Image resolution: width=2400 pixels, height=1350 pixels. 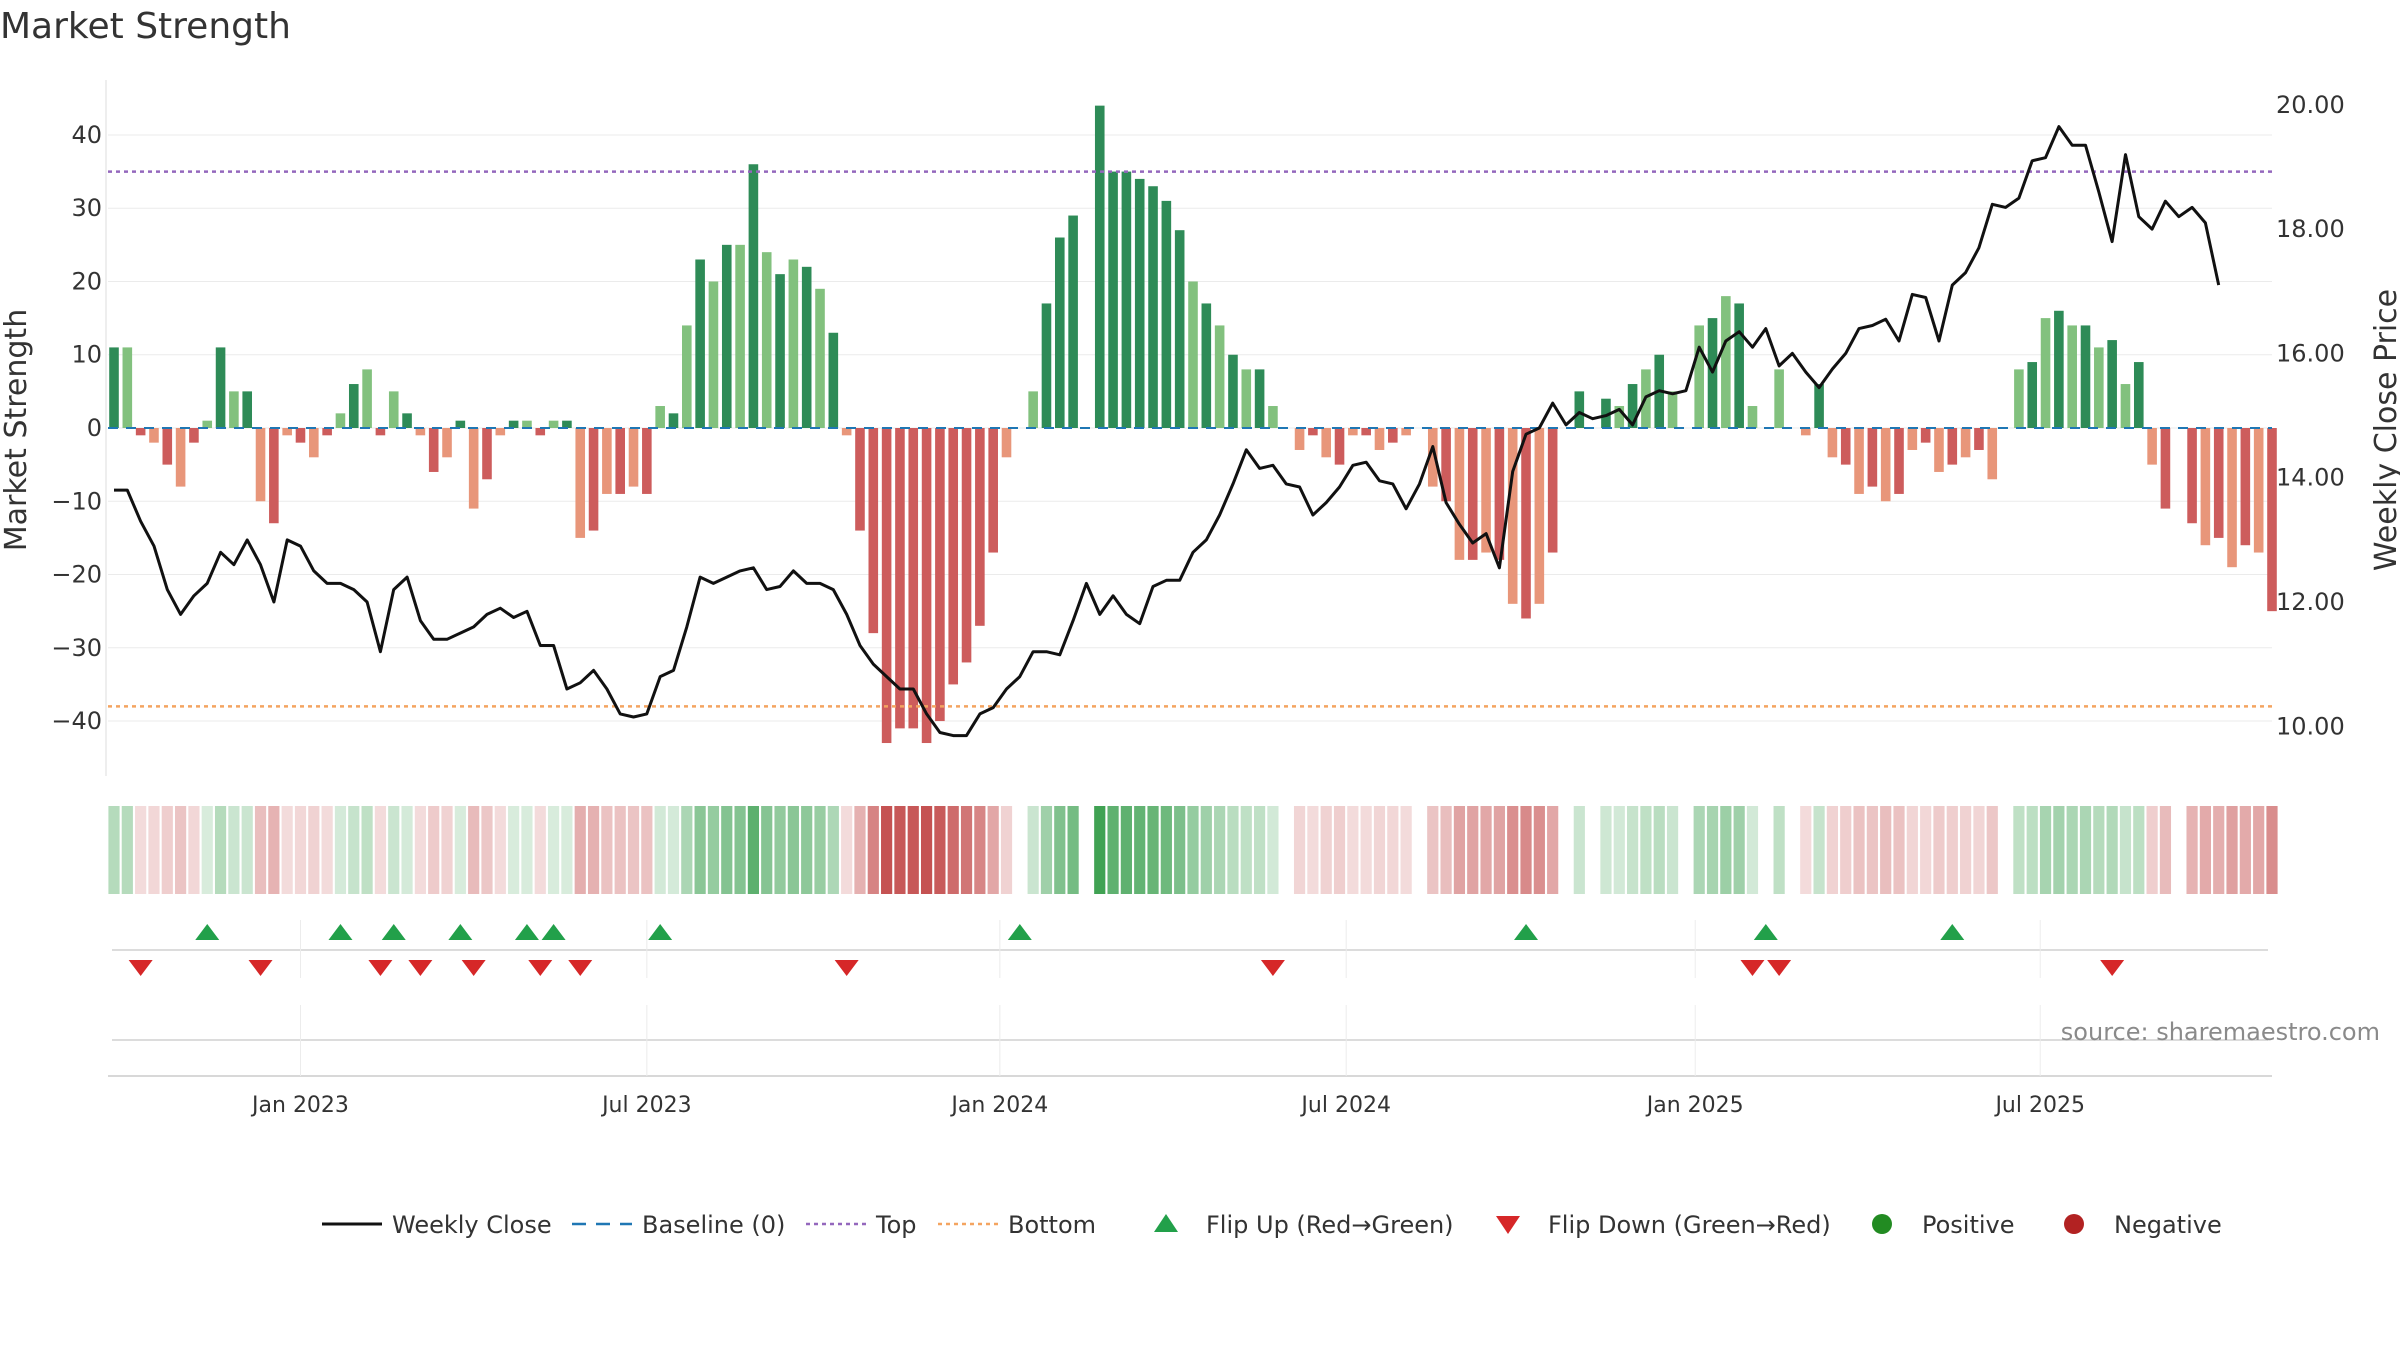 I want to click on y-right-tick-label: 12.00, so click(x=2310, y=602).